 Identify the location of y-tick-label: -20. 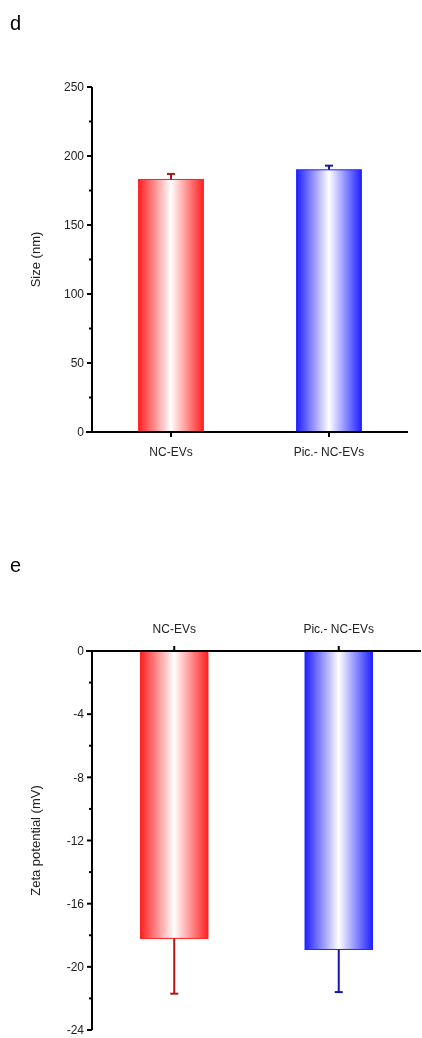
(75, 967).